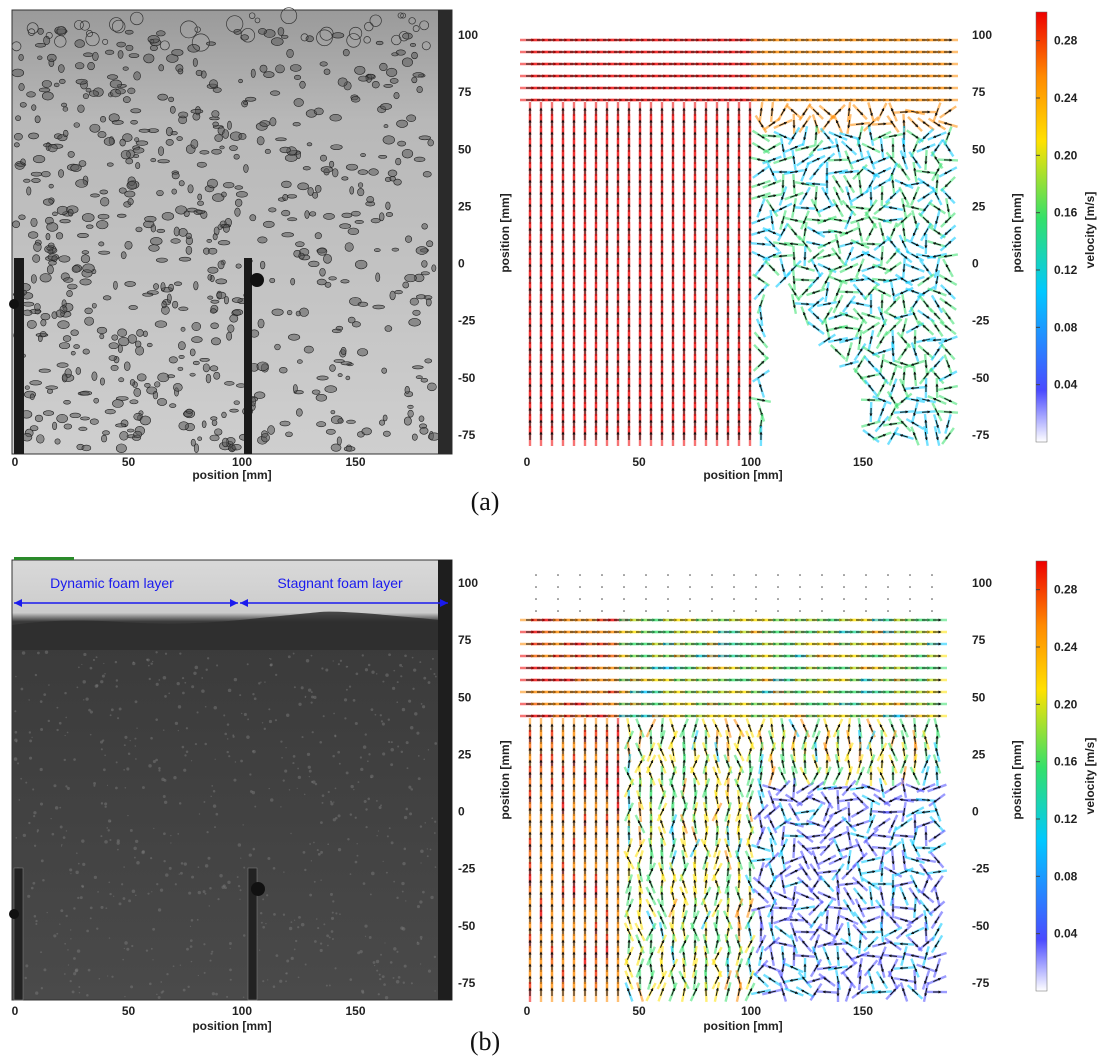  What do you see at coordinates (14, 304) in the screenshot?
I see `sensor-dot-left-a` at bounding box center [14, 304].